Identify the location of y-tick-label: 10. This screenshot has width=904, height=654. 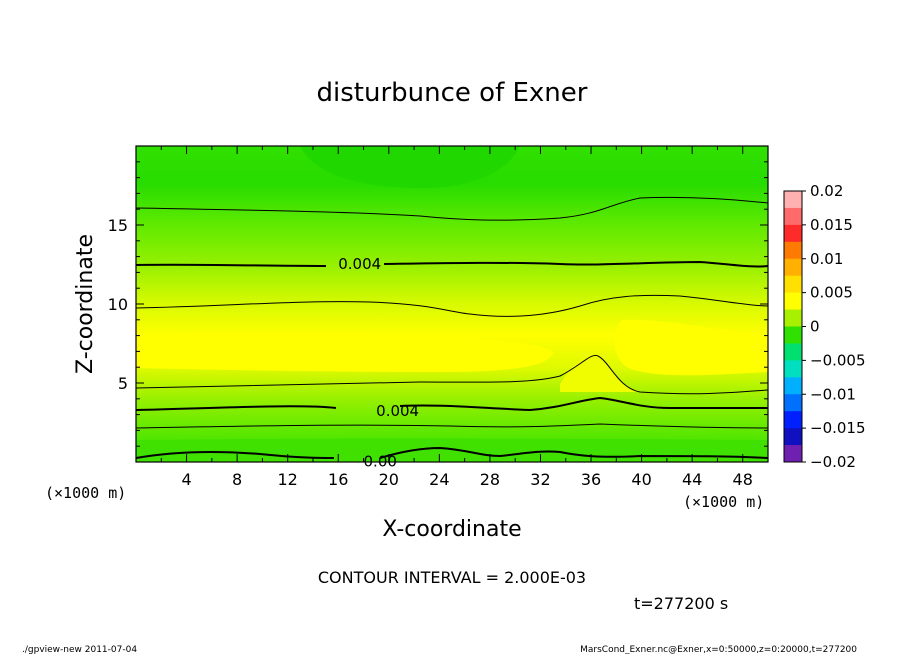
(118, 304).